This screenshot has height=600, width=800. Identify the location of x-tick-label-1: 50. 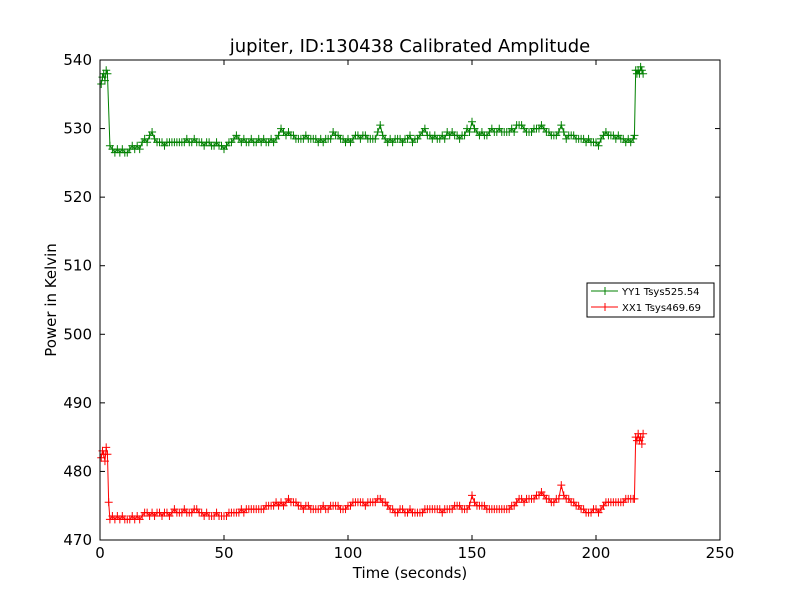
(223, 553).